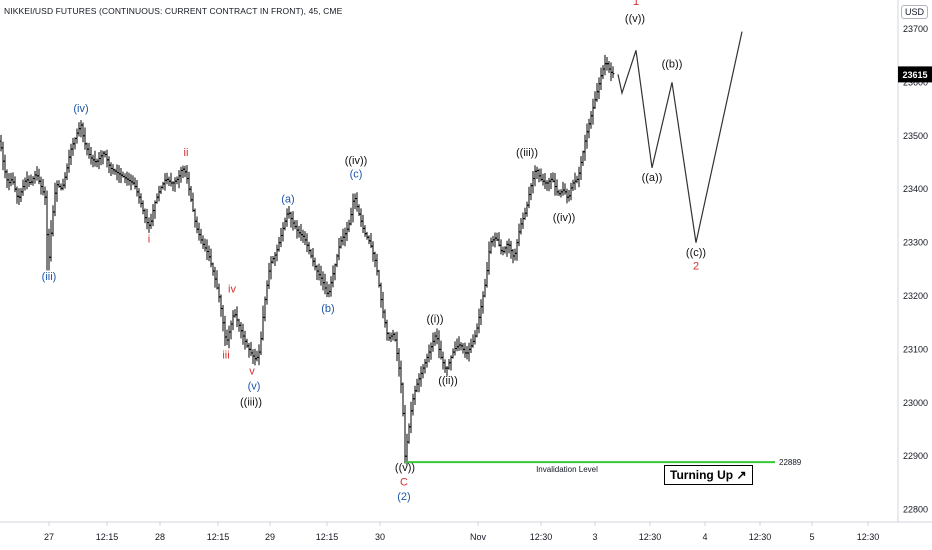 The width and height of the screenshot is (932, 550). Describe the element at coordinates (652, 178) in the screenshot. I see `wave-label: ((a))` at that location.